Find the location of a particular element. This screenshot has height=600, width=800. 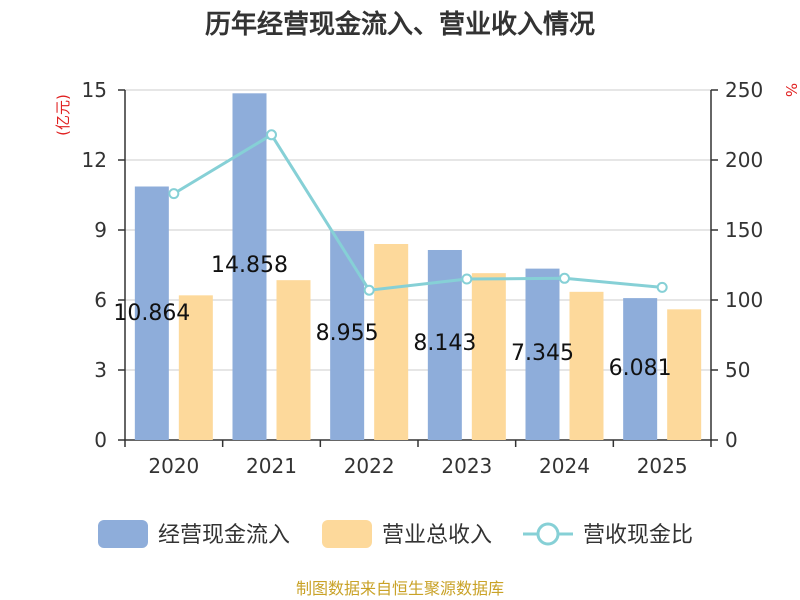

left-tick-label: 3 is located at coordinates (100, 370).